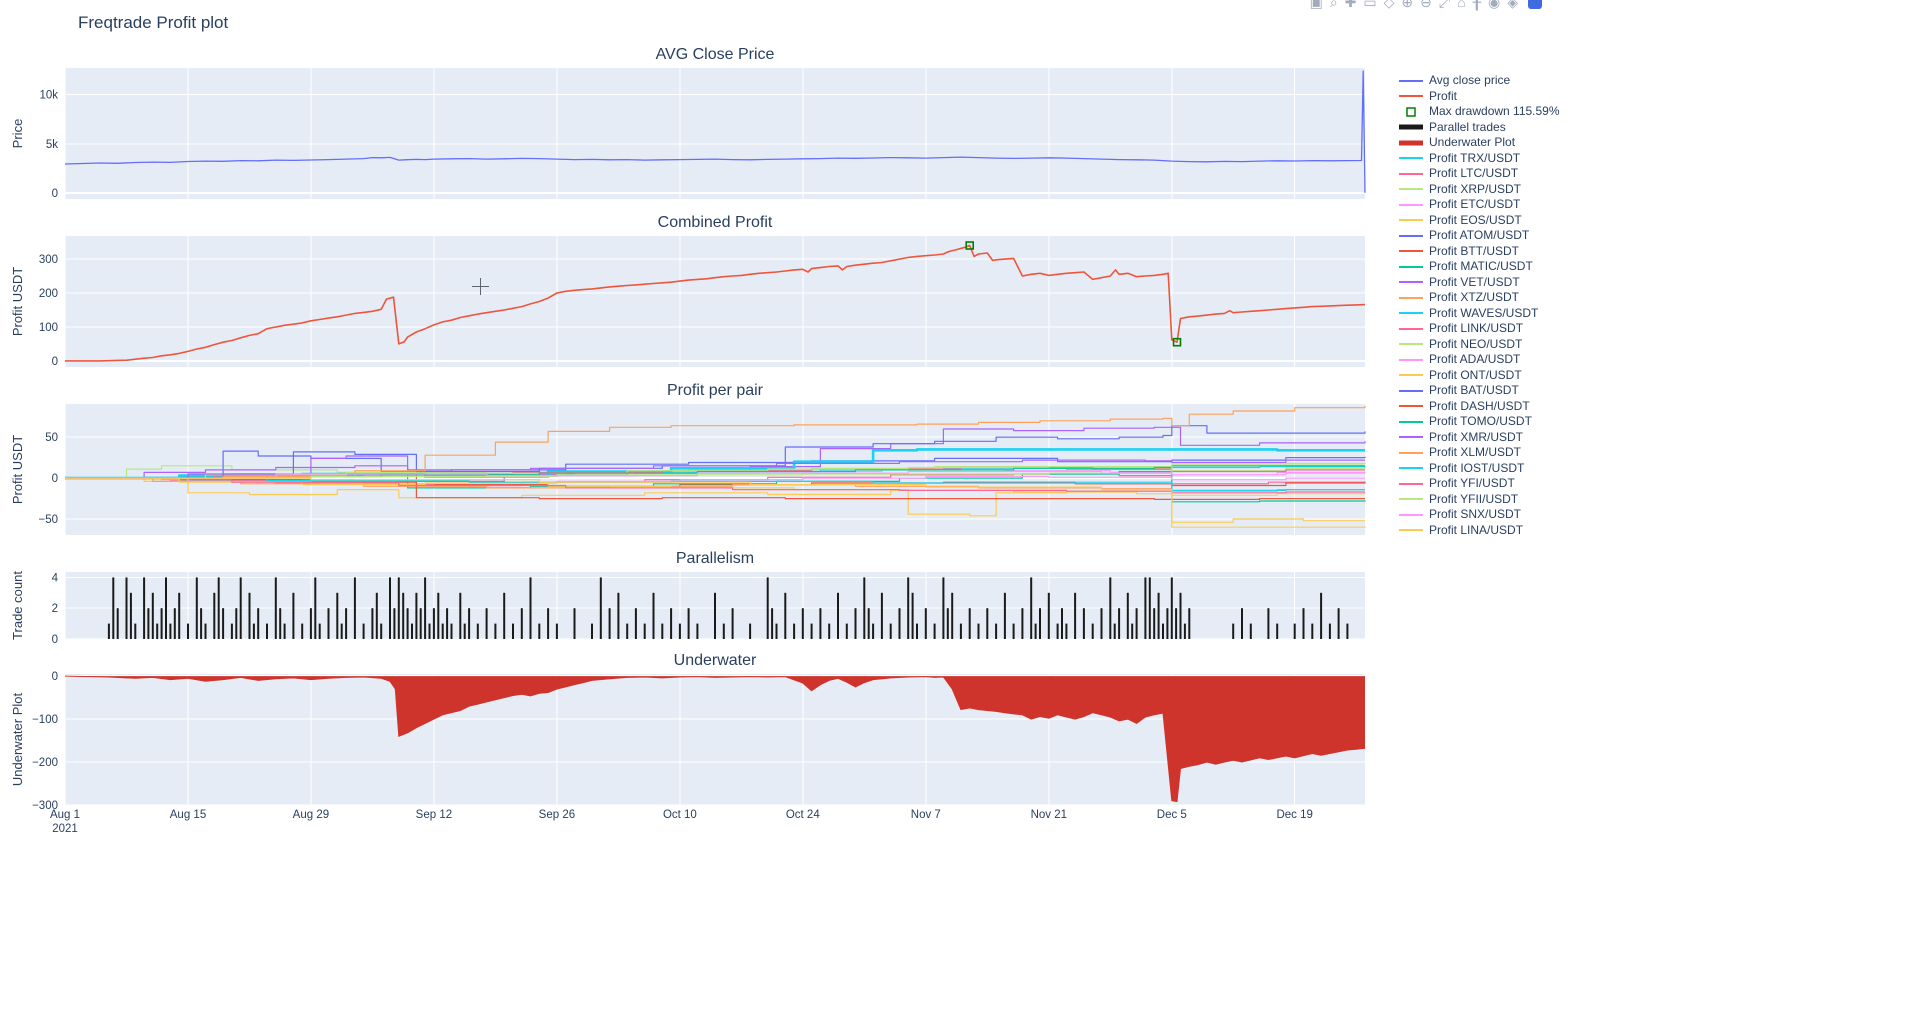  I want to click on legend-item-parallel-trades: Parallel trades, so click(1479, 128).